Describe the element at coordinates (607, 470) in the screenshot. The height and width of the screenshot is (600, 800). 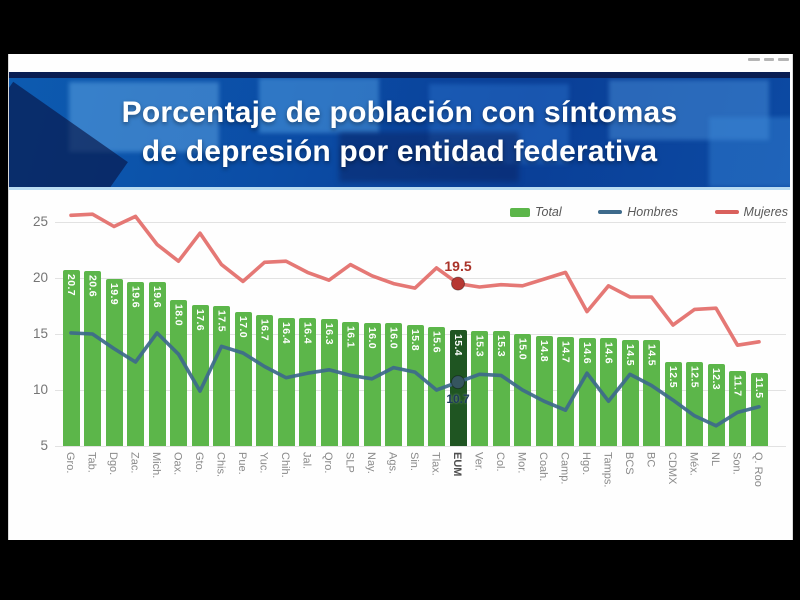
I see `x-axis-label: Tamps.` at that location.